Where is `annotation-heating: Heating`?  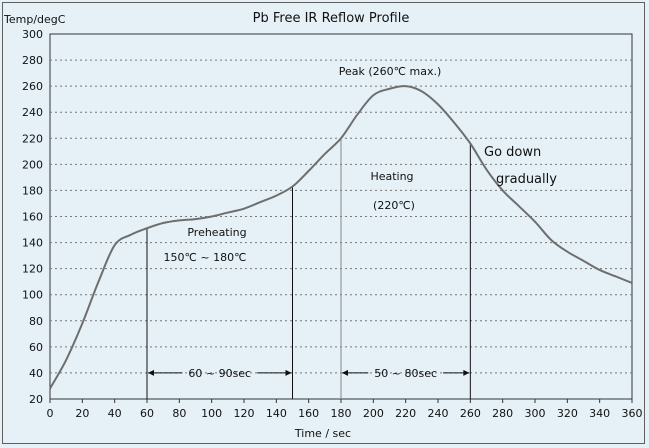
annotation-heating: Heating is located at coordinates (391, 176).